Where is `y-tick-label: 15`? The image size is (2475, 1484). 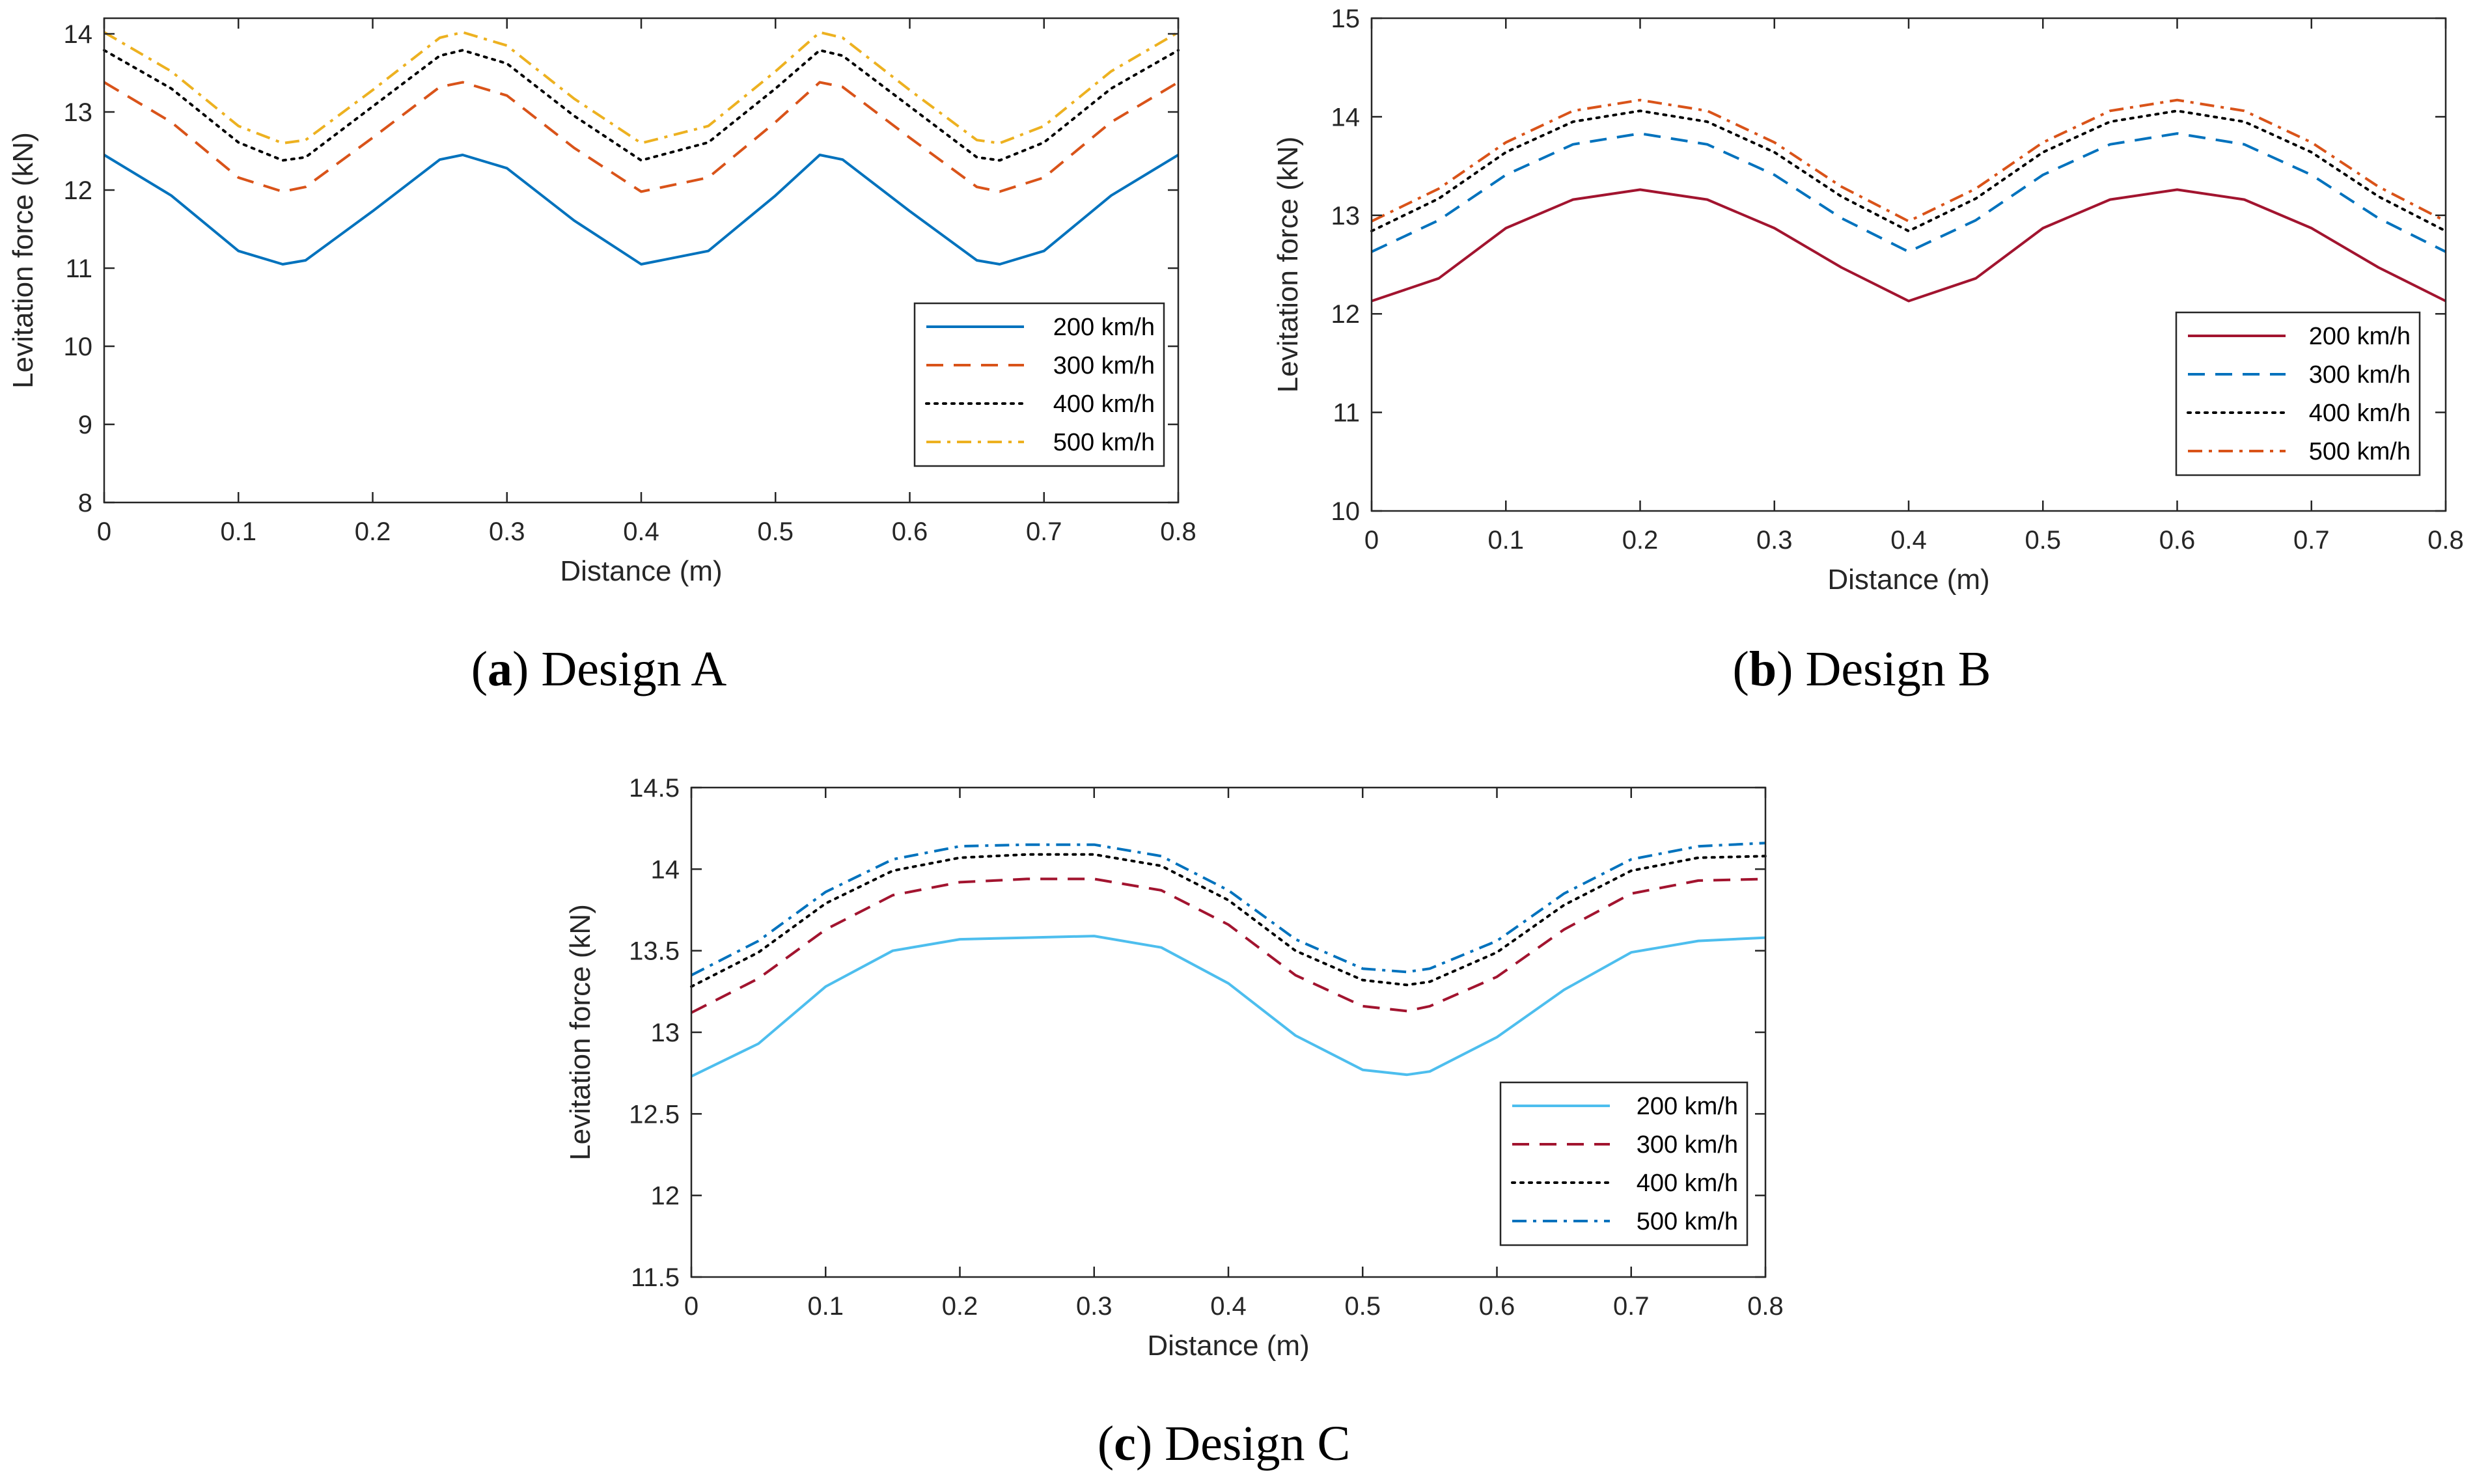
y-tick-label: 15 is located at coordinates (1346, 19).